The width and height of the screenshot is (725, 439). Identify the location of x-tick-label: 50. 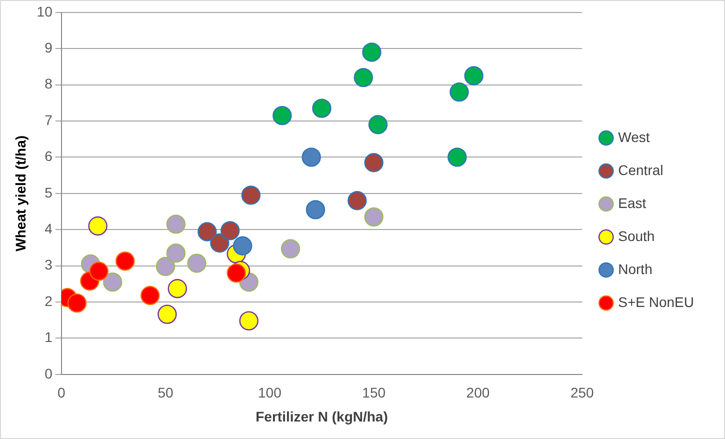
(166, 392).